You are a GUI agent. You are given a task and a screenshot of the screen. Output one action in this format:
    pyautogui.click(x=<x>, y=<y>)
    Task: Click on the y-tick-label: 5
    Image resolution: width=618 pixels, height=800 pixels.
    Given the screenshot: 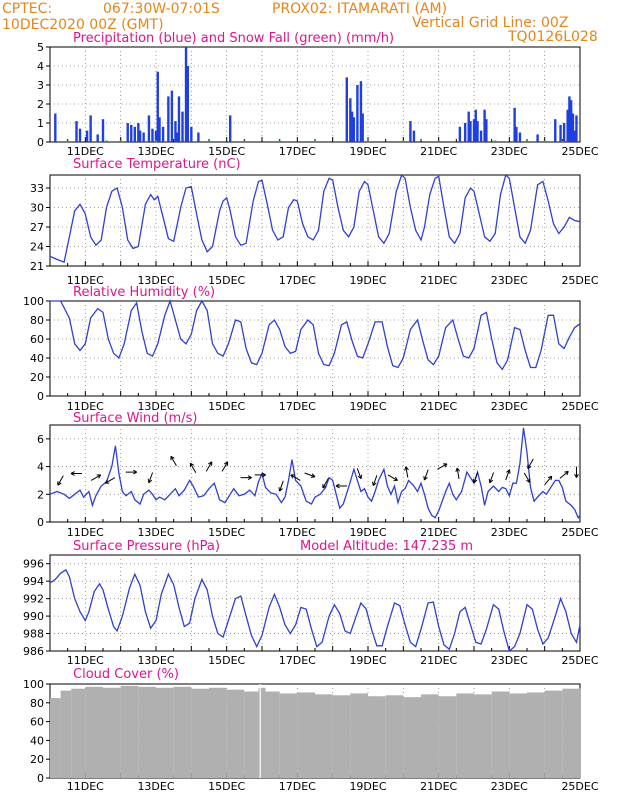 What is the action you would take?
    pyautogui.click(x=40, y=47)
    